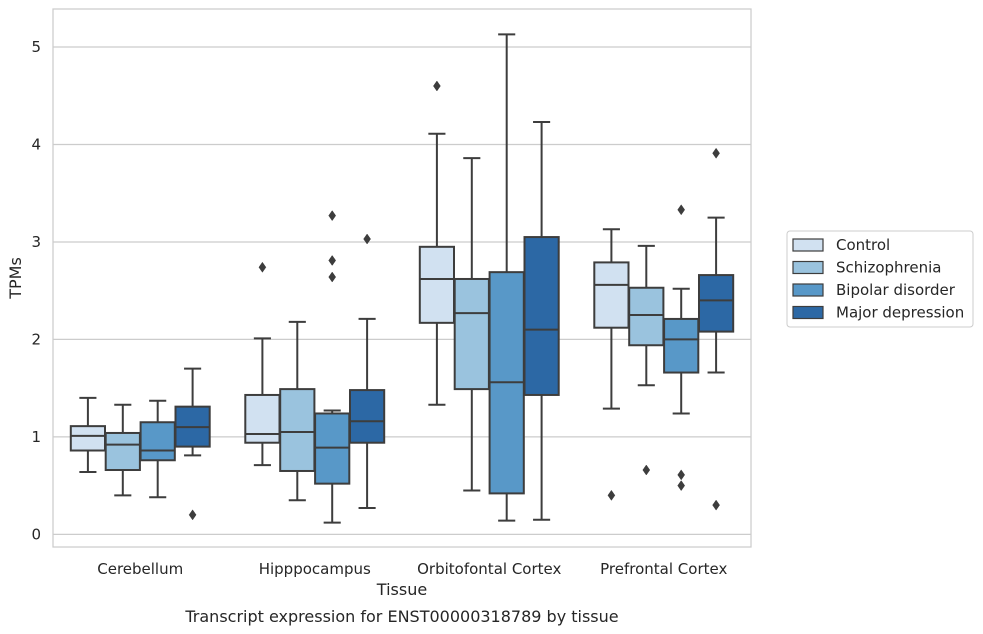 The height and width of the screenshot is (634, 983). What do you see at coordinates (900, 313) in the screenshot?
I see `legend-label: Major depression` at bounding box center [900, 313].